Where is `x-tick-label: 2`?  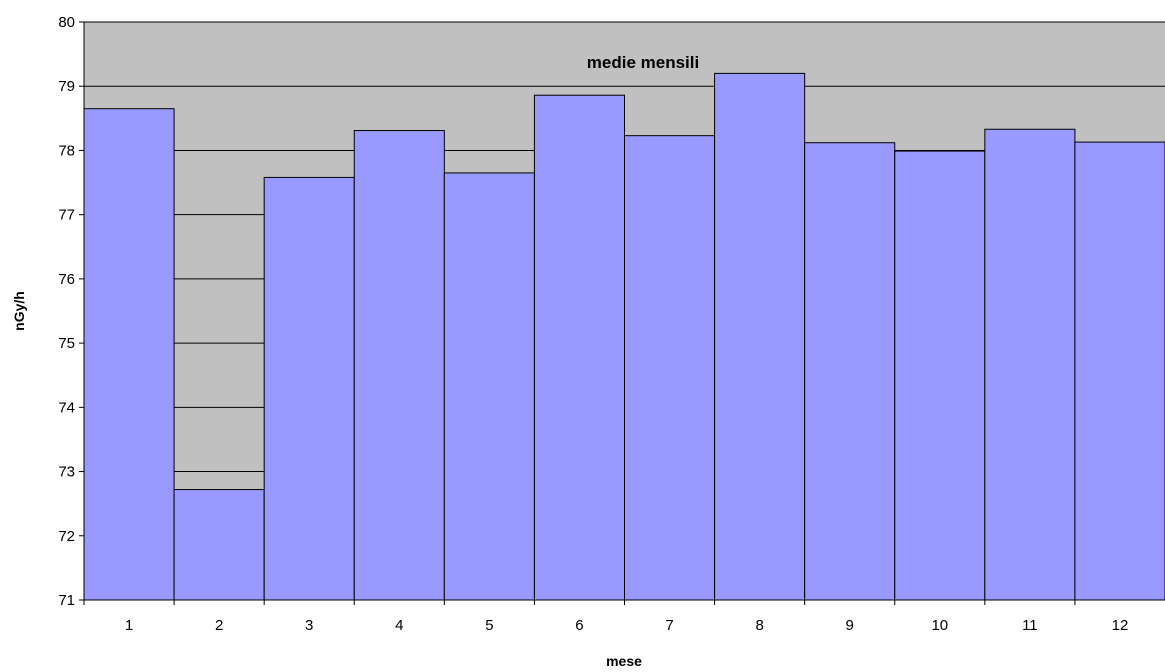 x-tick-label: 2 is located at coordinates (219, 625).